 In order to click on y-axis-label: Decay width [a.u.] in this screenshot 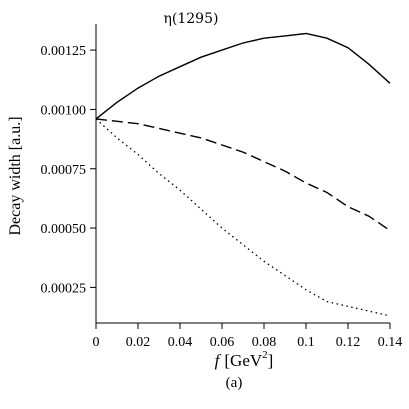, I will do `click(15, 175)`.